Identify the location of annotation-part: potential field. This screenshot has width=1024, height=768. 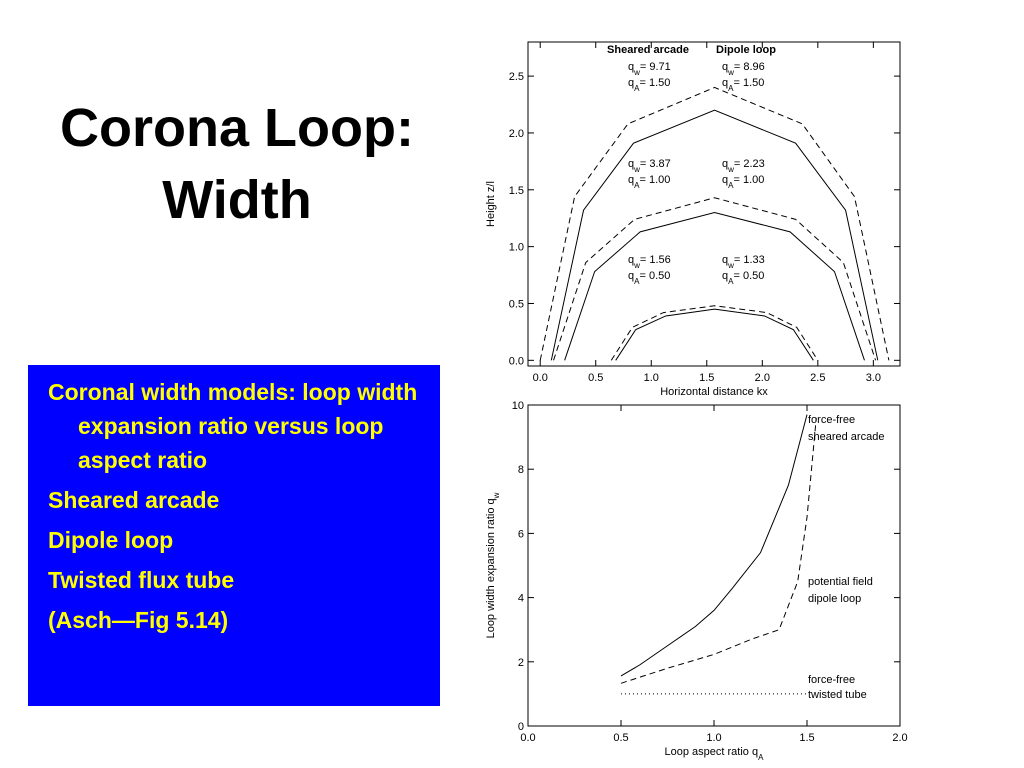
(840, 582).